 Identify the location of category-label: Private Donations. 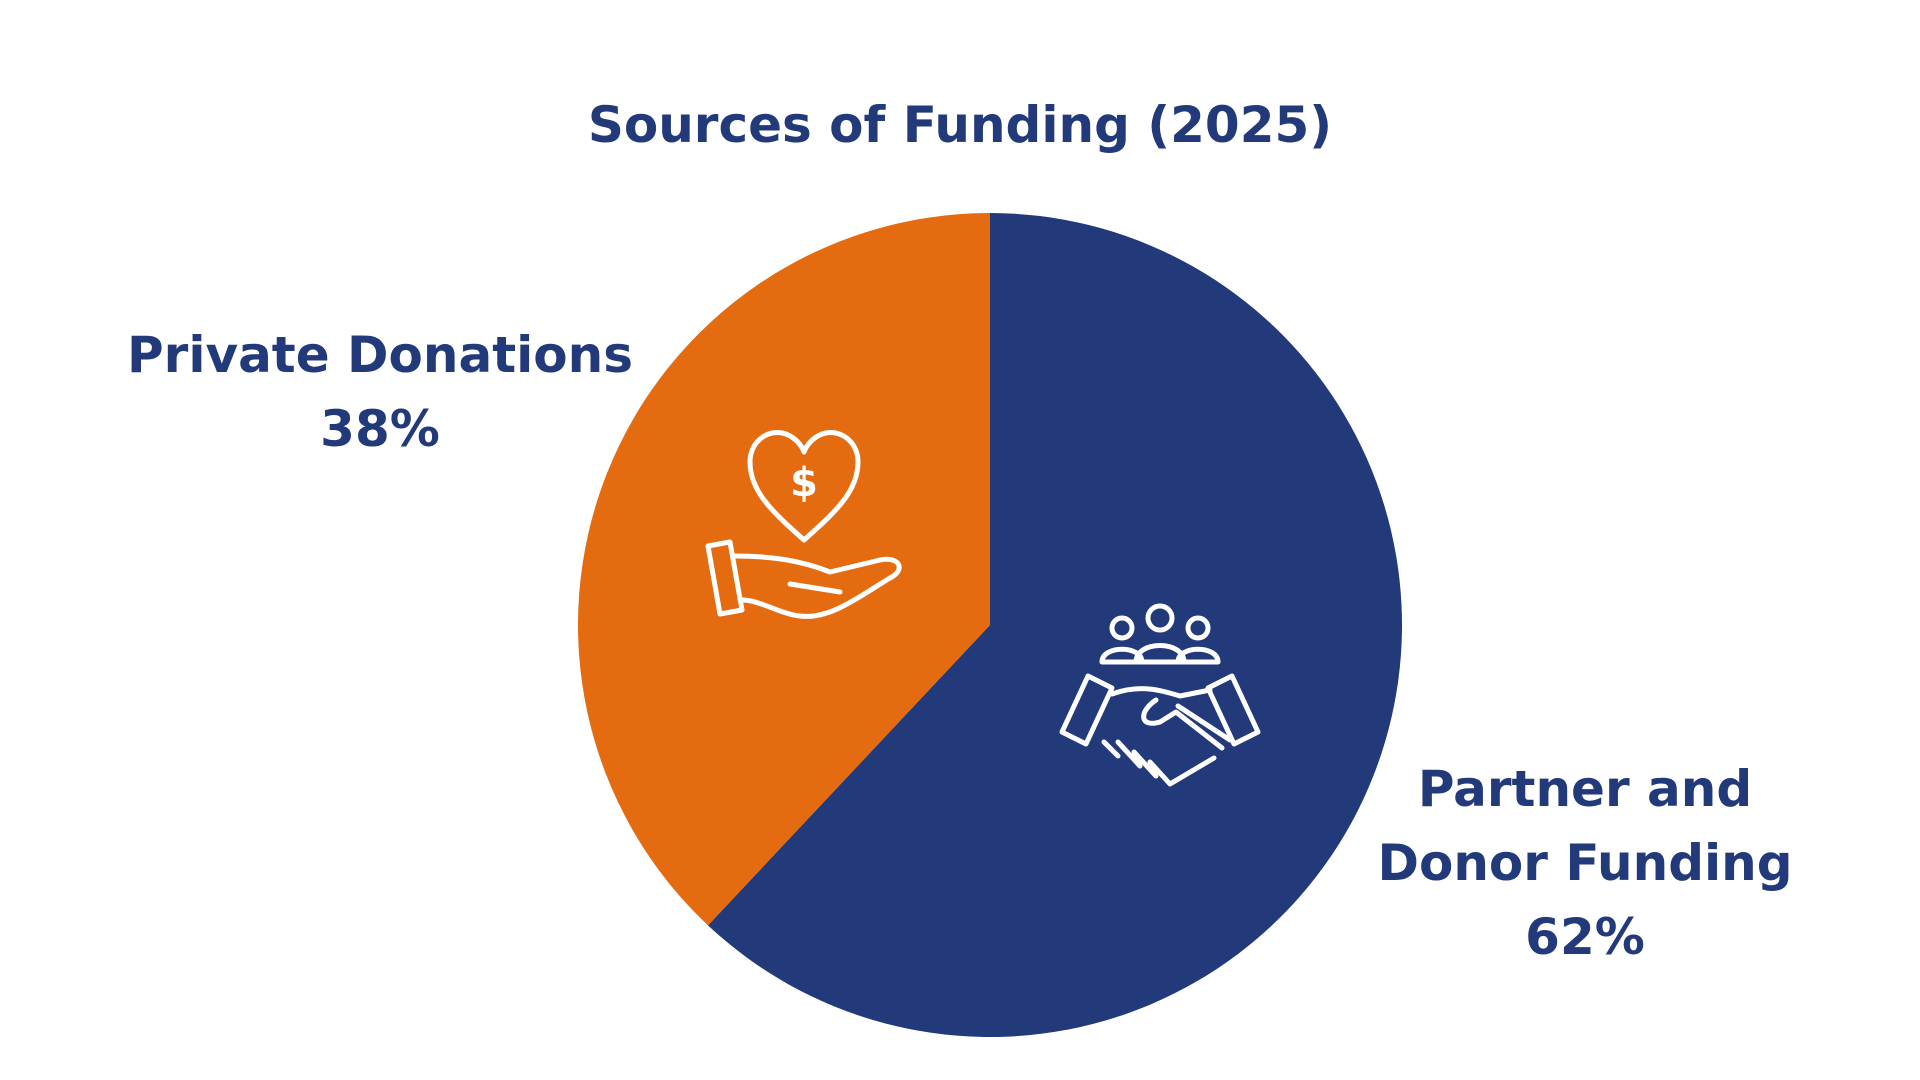
(380, 355).